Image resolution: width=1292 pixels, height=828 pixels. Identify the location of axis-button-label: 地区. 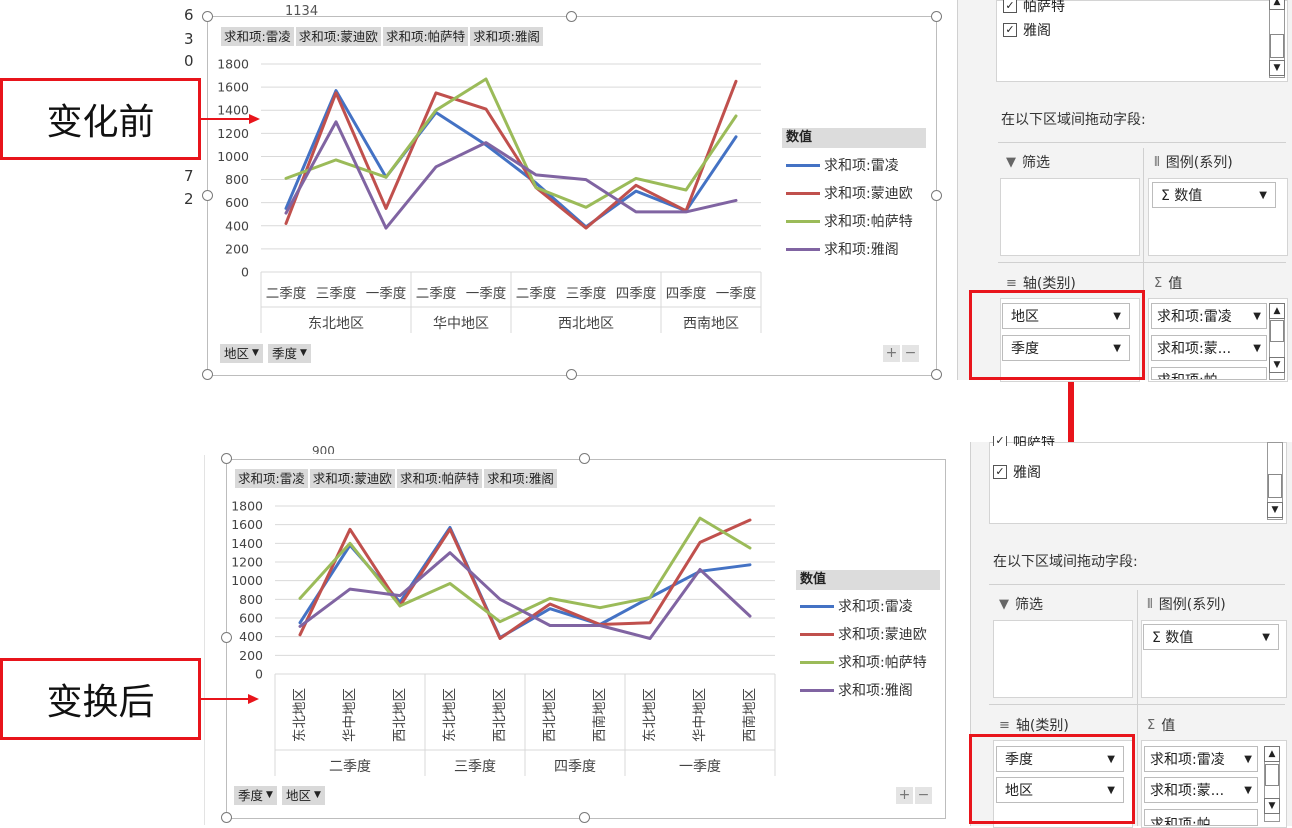
(298, 795).